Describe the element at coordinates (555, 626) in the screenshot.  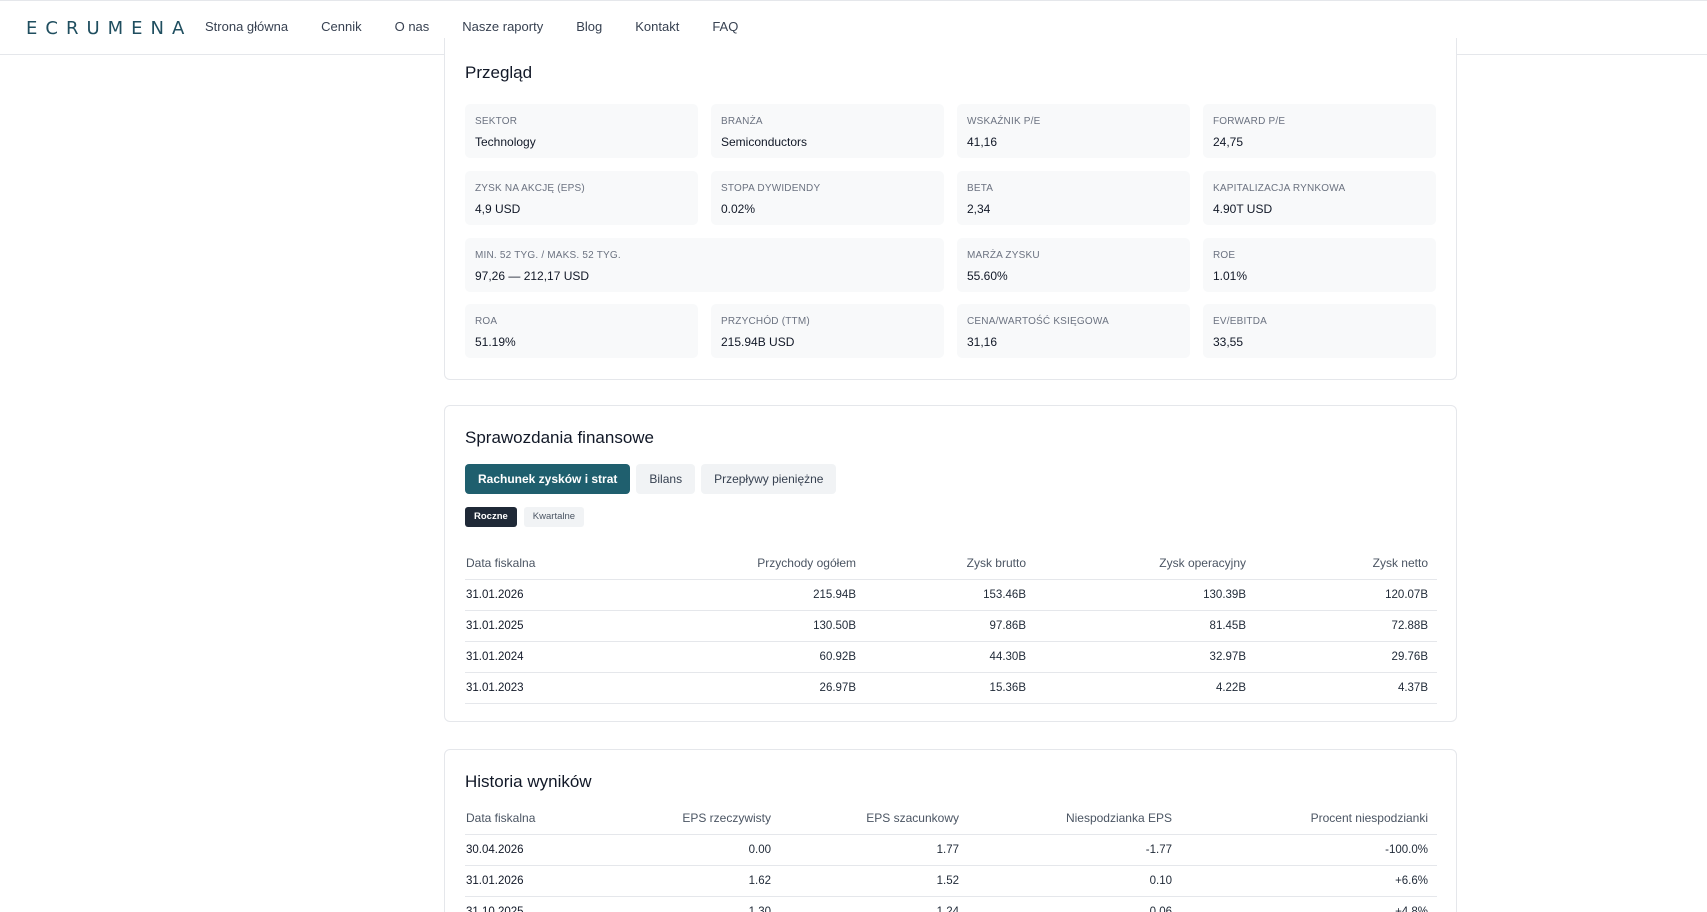
I see `cell-date: 31.01.2025` at that location.